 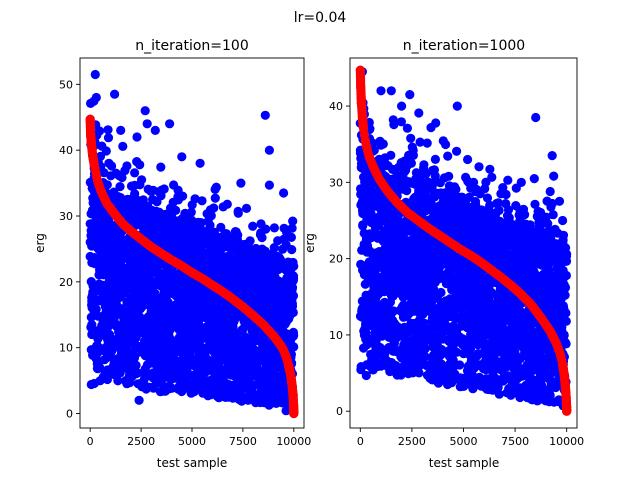 What do you see at coordinates (66, 216) in the screenshot?
I see `y-tick-label: 30` at bounding box center [66, 216].